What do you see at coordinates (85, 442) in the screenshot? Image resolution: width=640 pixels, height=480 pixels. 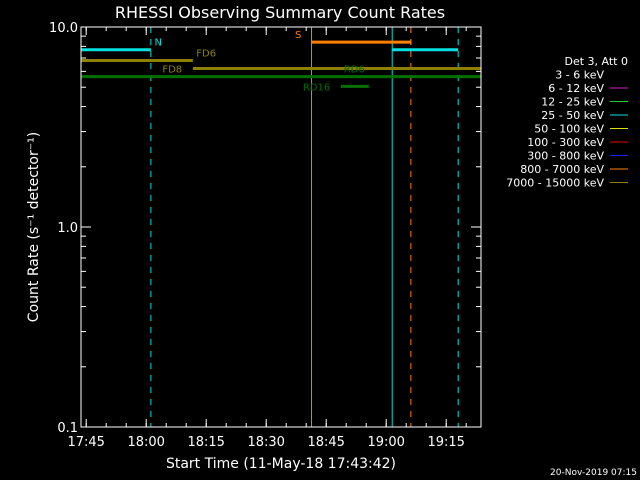 I see `x-tick-label-0: 17:45` at bounding box center [85, 442].